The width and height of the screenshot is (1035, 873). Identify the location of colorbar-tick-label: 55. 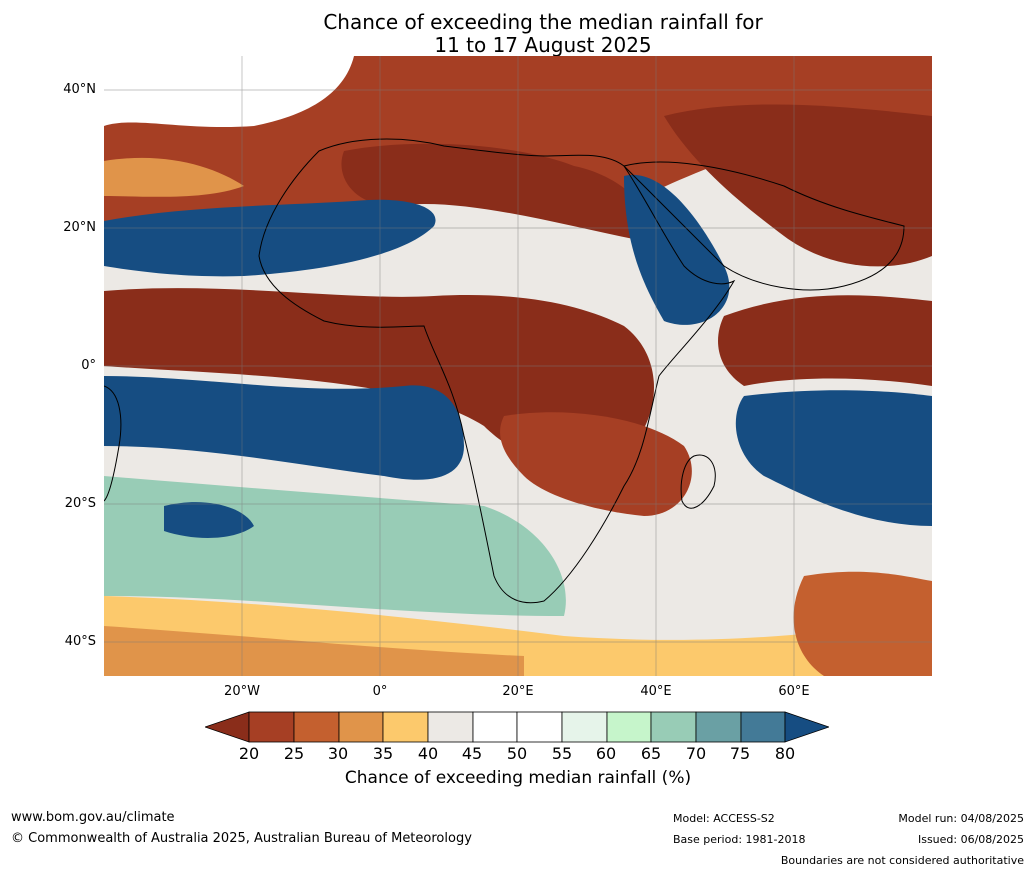
(562, 753).